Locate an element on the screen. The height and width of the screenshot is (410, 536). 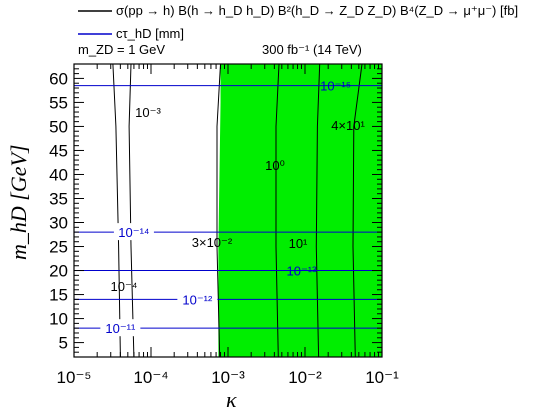
ctau-label-4: 10⁻¹⁵ is located at coordinates (335, 86).